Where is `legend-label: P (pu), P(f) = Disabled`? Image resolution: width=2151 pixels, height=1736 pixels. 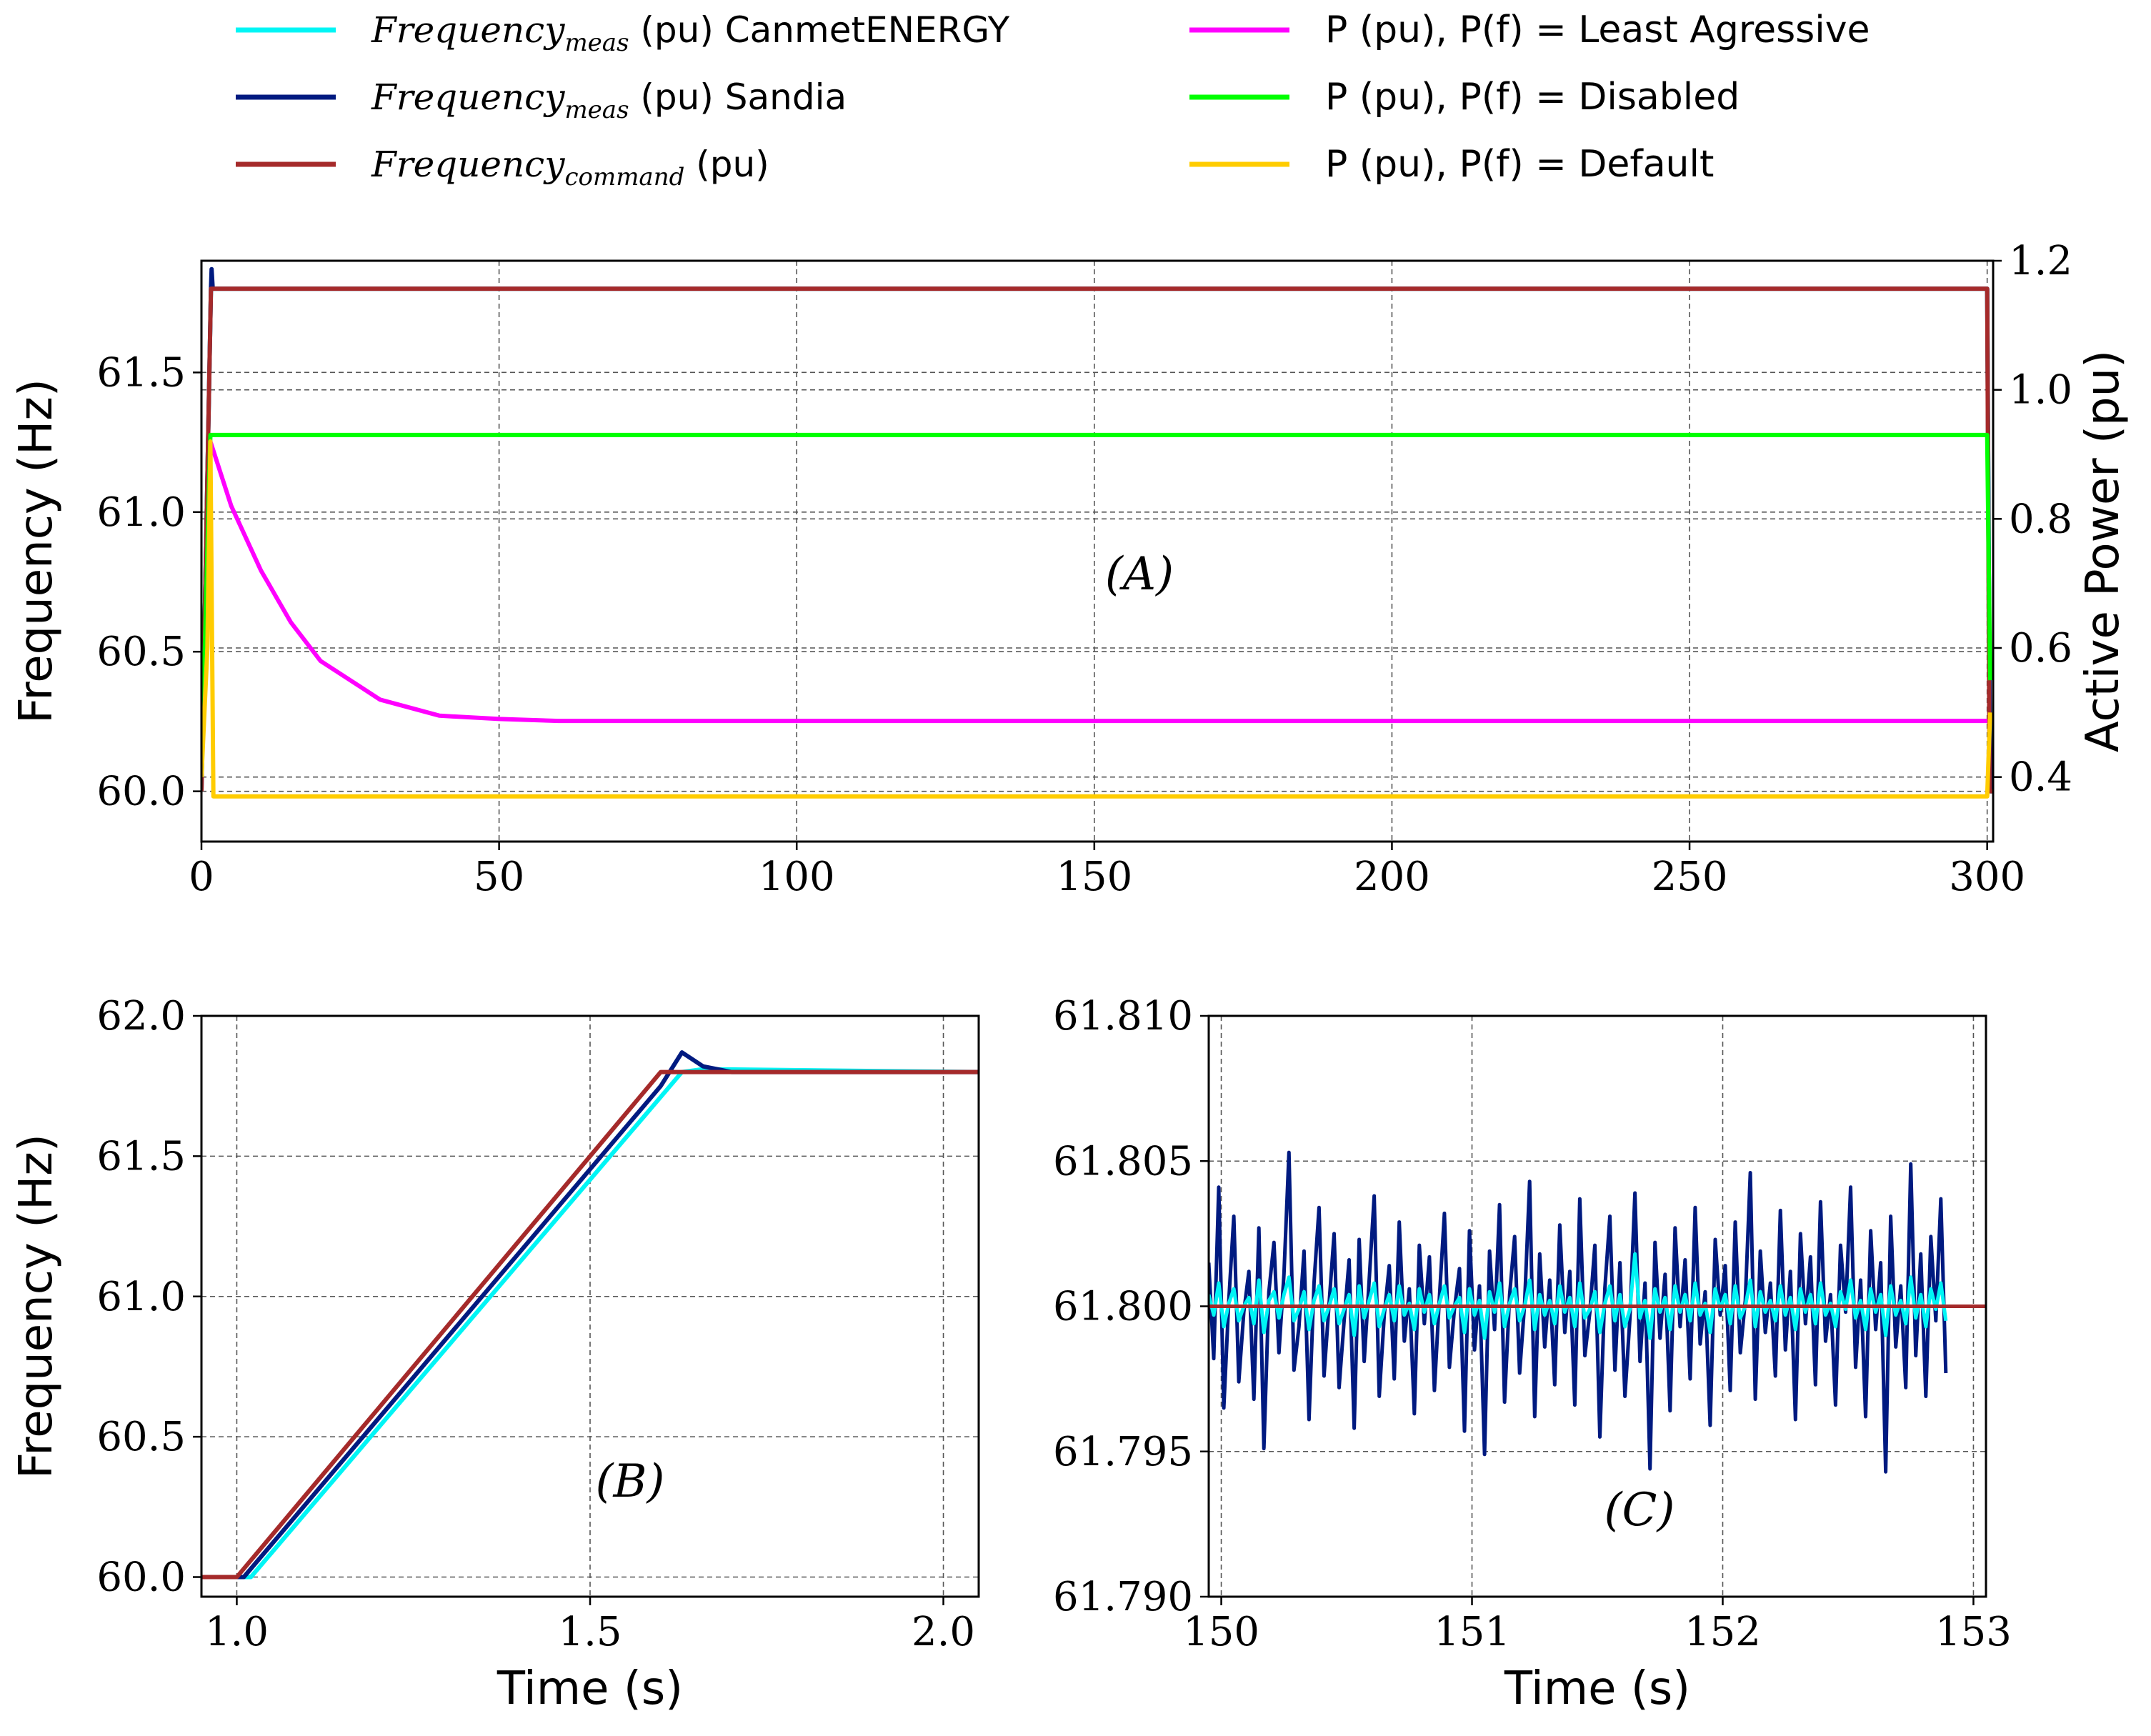
legend-label: P (pu), P(f) = Disabled is located at coordinates (1532, 97).